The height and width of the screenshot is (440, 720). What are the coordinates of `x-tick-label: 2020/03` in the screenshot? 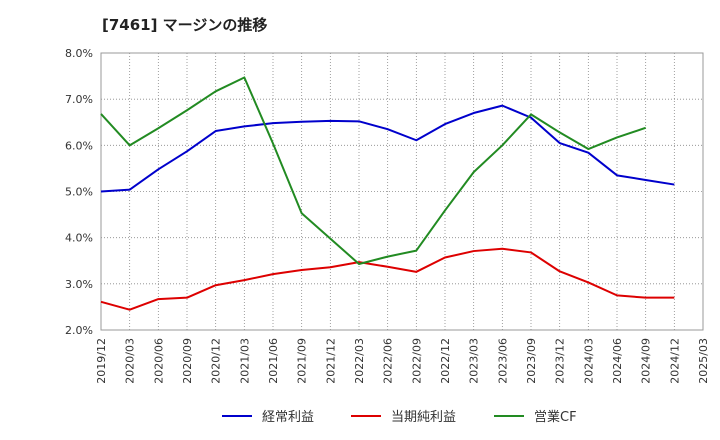 It's located at (130, 361).